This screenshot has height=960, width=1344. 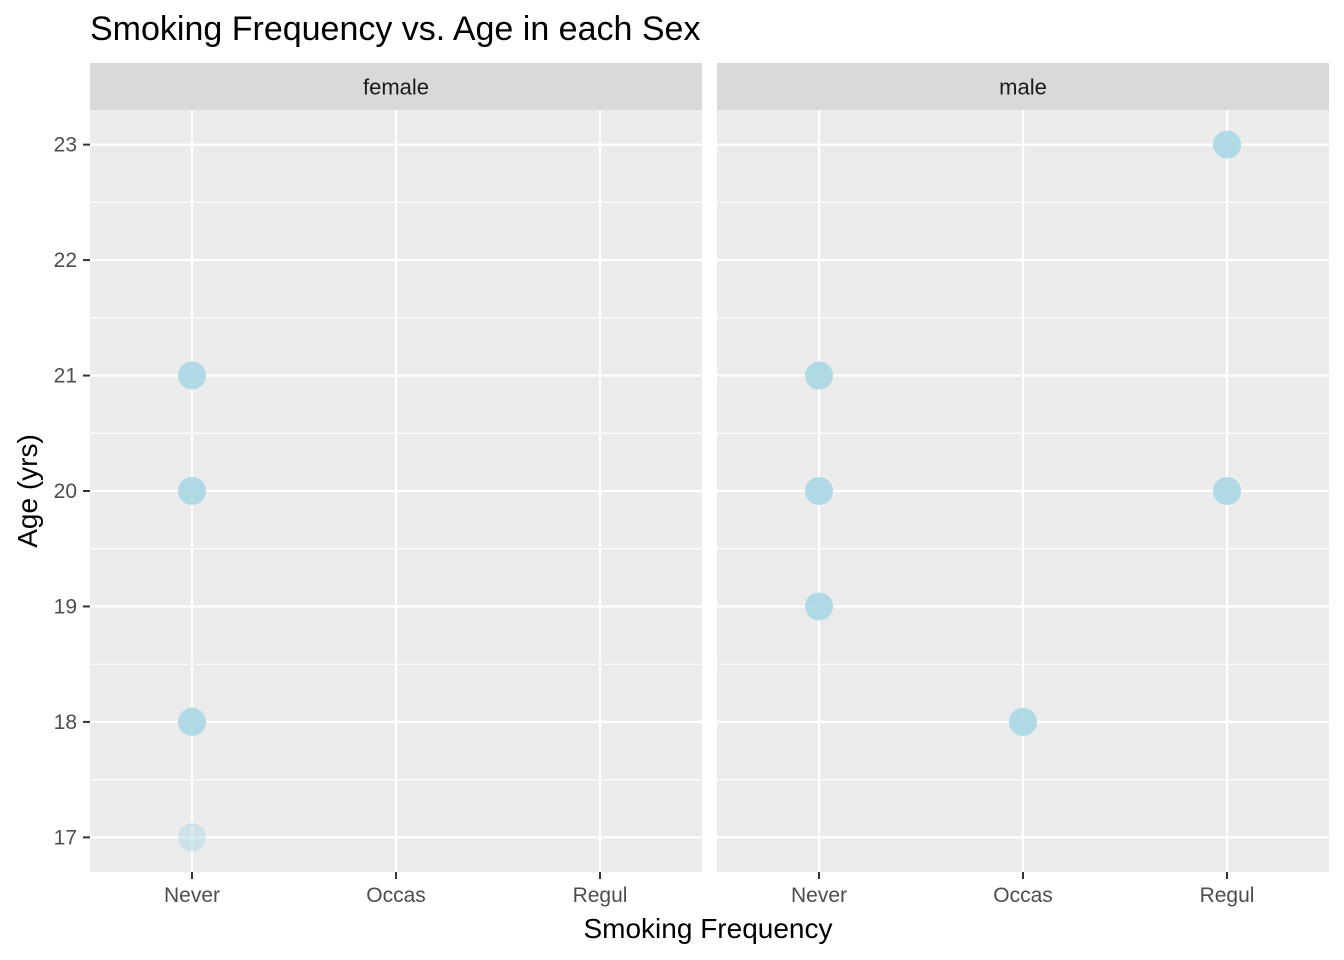 What do you see at coordinates (395, 29) in the screenshot?
I see `chart-title: Smoking Frequency vs. Age in each Sex` at bounding box center [395, 29].